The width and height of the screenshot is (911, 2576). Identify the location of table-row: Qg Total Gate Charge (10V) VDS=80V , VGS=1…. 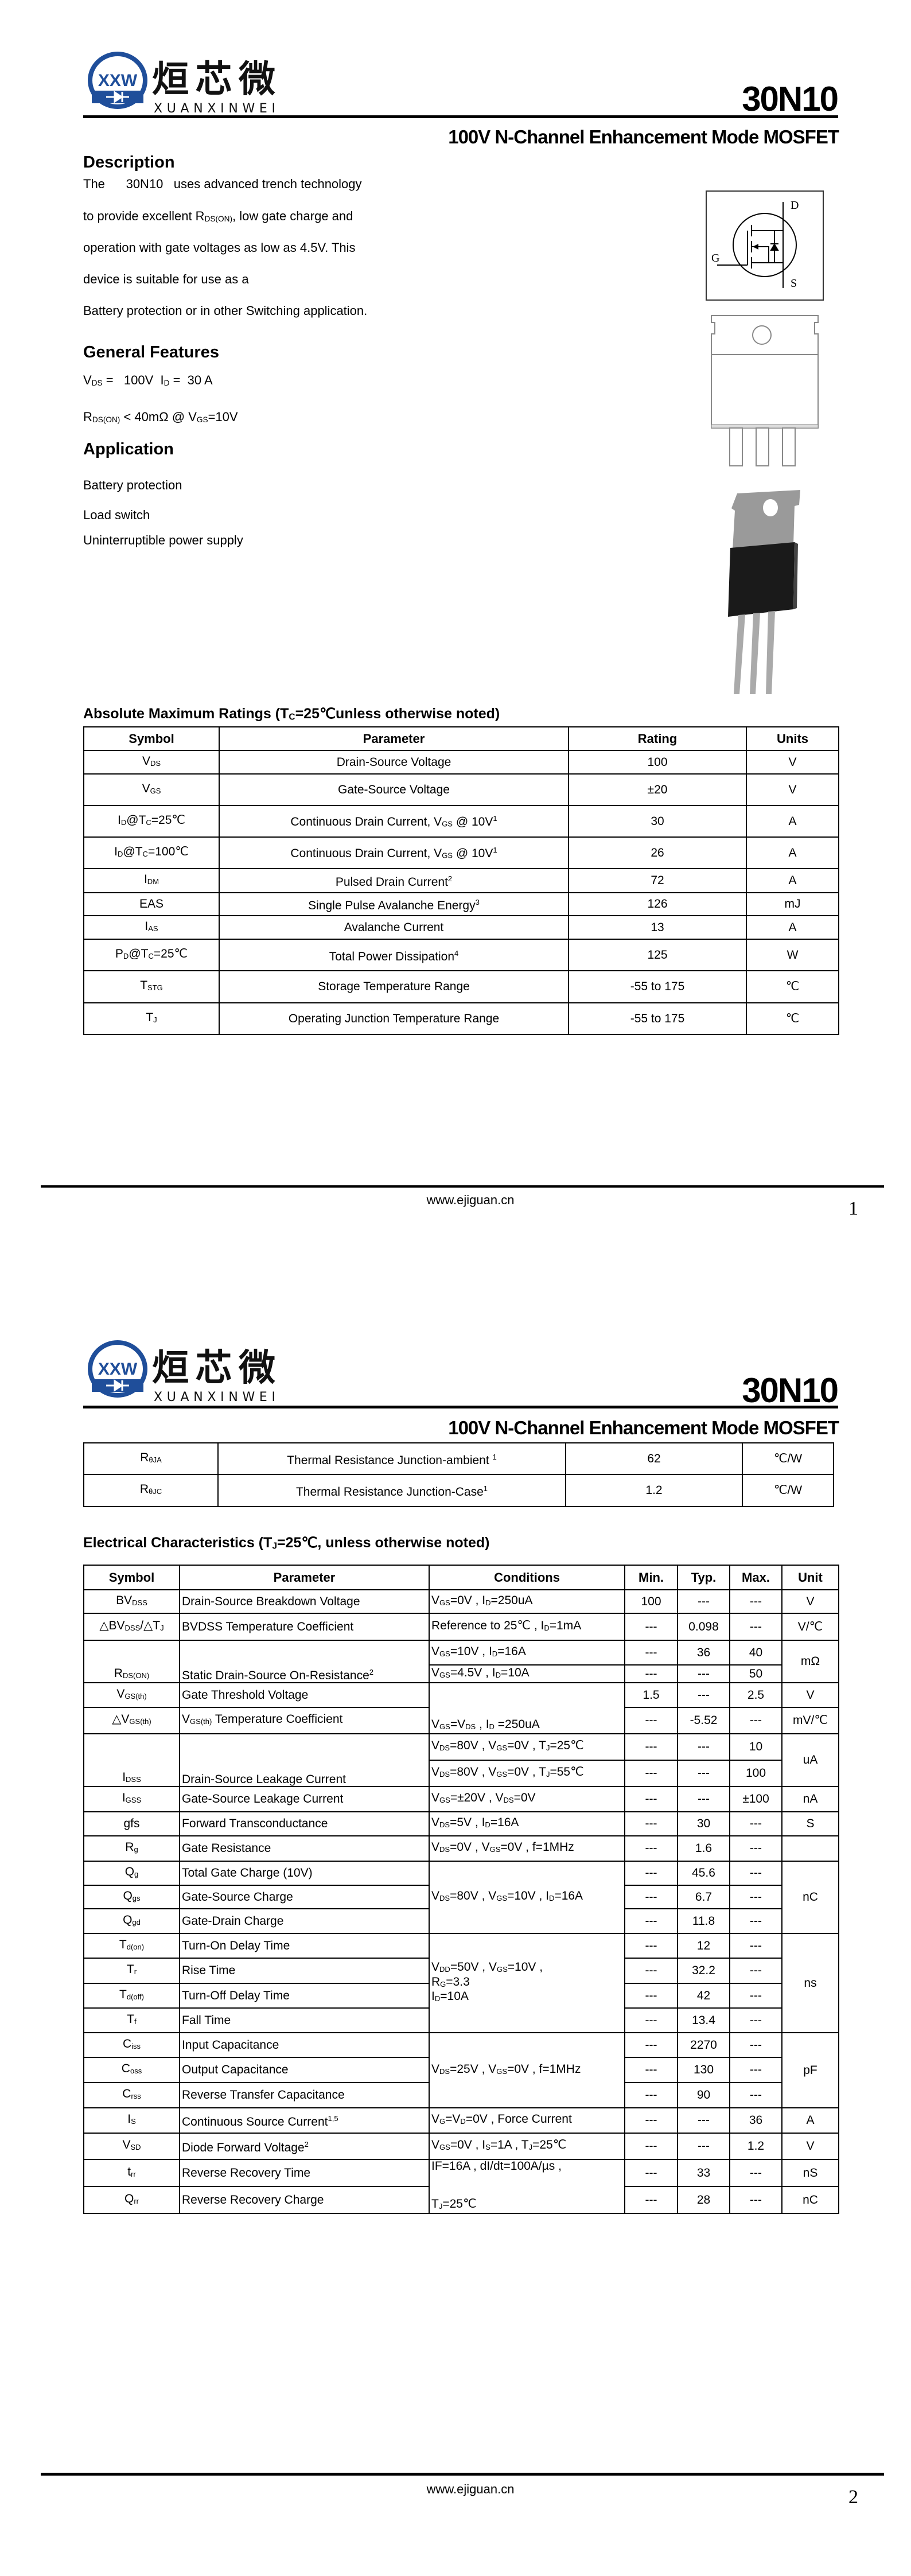
(461, 1897).